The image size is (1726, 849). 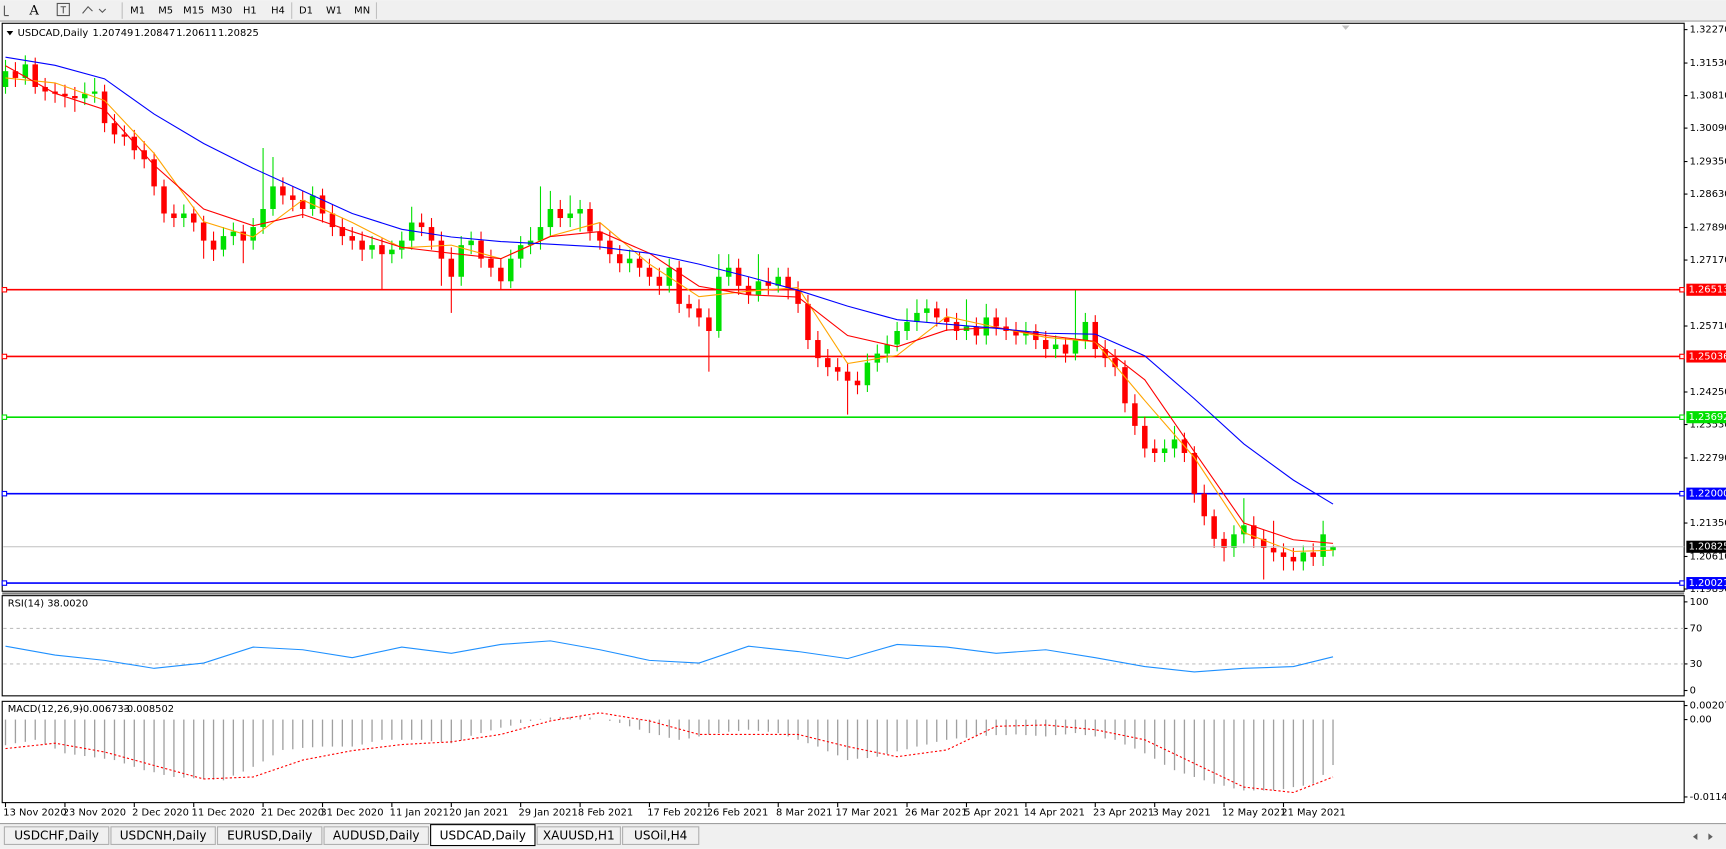 I want to click on y-tick-label: 1.27170, so click(x=1708, y=260).